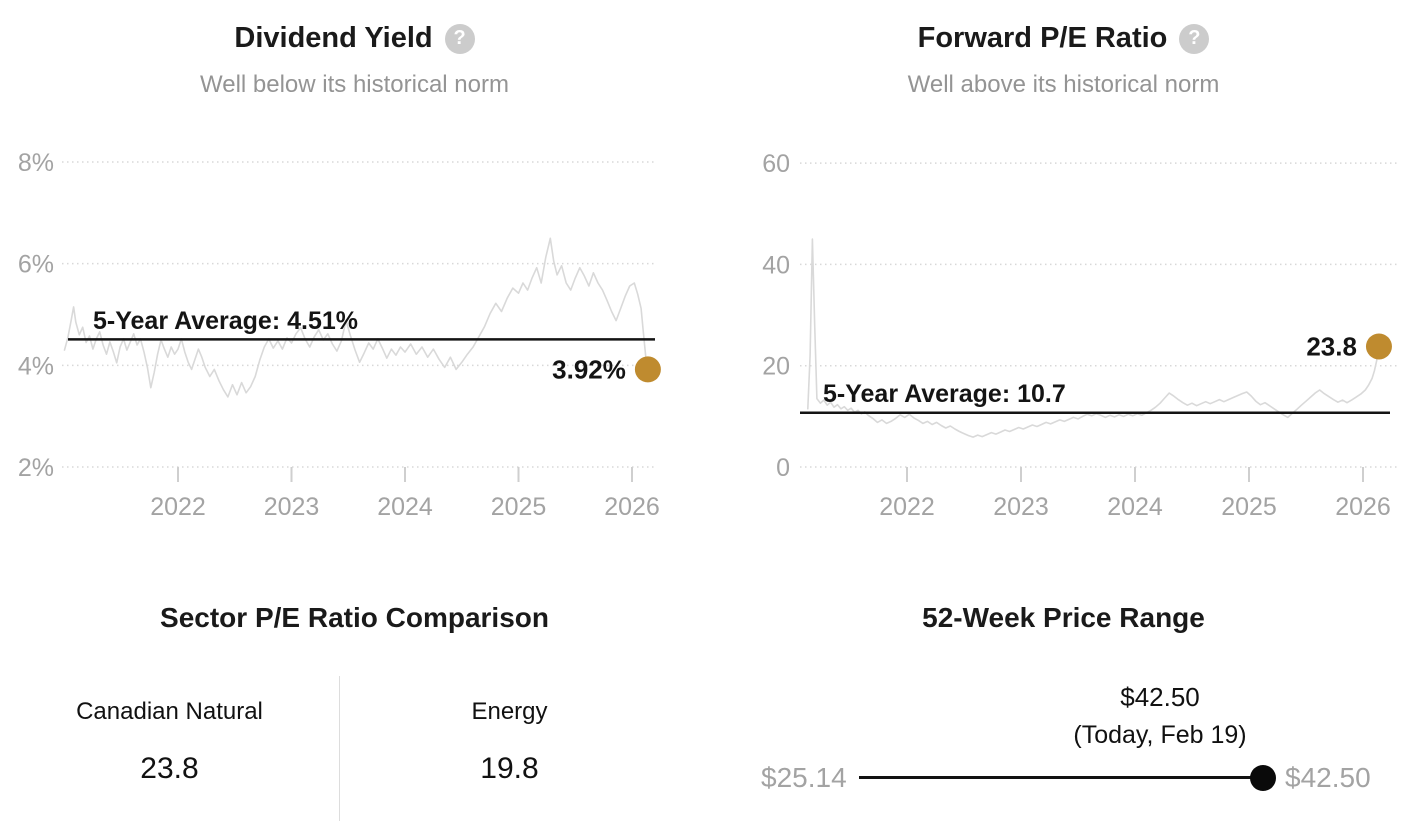 This screenshot has height=836, width=1418. What do you see at coordinates (354, 84) in the screenshot?
I see `dividend-yield-subtitle: Well below its historical norm` at bounding box center [354, 84].